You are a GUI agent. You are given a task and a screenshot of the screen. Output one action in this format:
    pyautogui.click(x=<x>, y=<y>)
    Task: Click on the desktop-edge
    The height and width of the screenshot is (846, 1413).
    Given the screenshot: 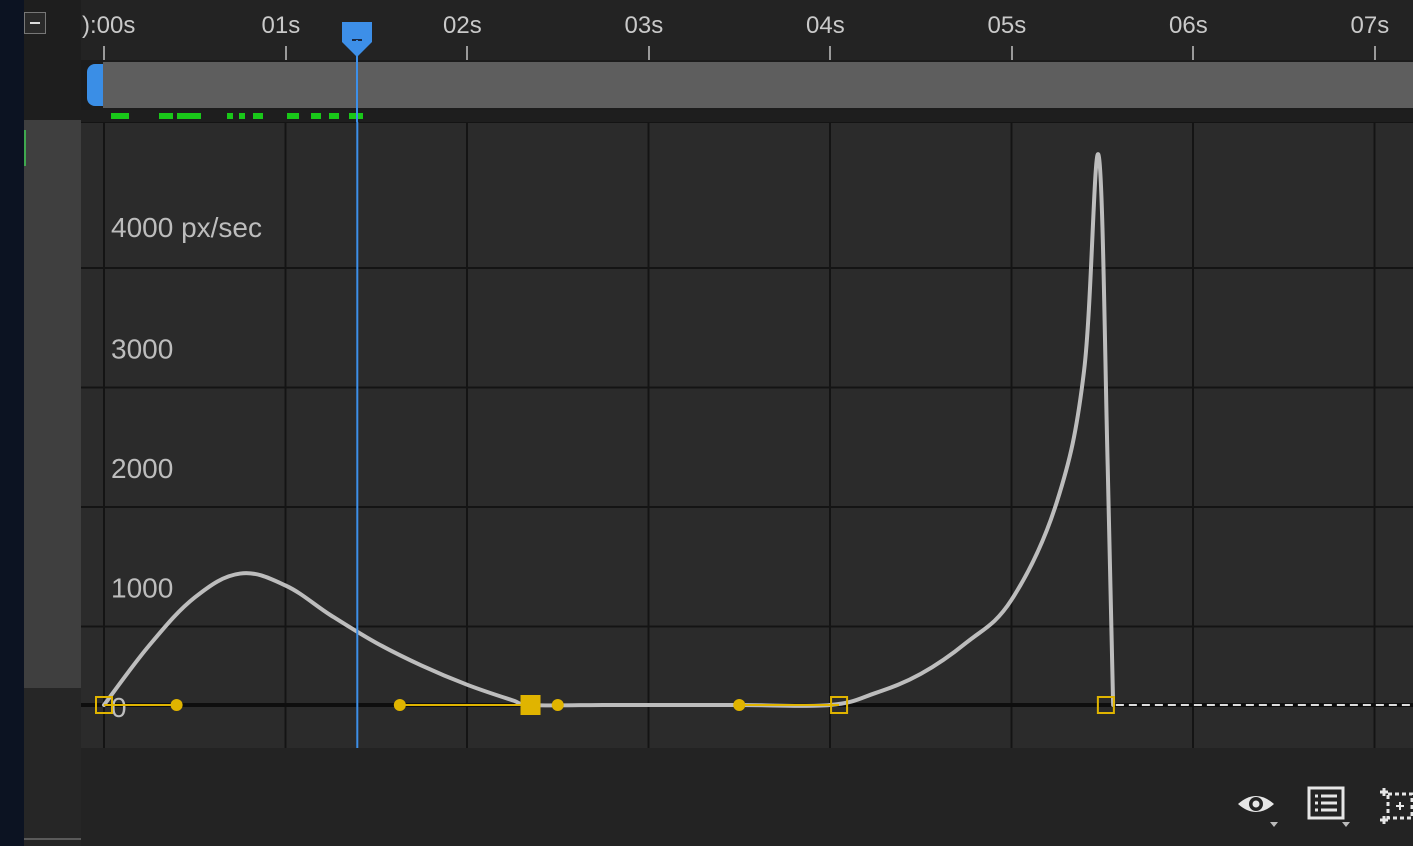 What is the action you would take?
    pyautogui.click(x=12, y=423)
    